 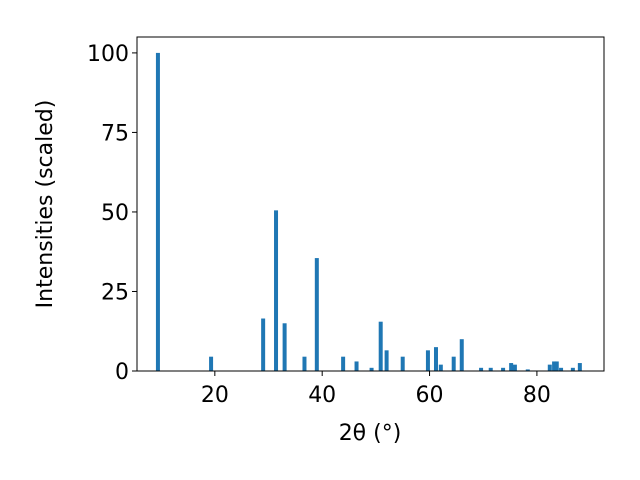 What do you see at coordinates (430, 395) in the screenshot?
I see `x-tick-label: 60` at bounding box center [430, 395].